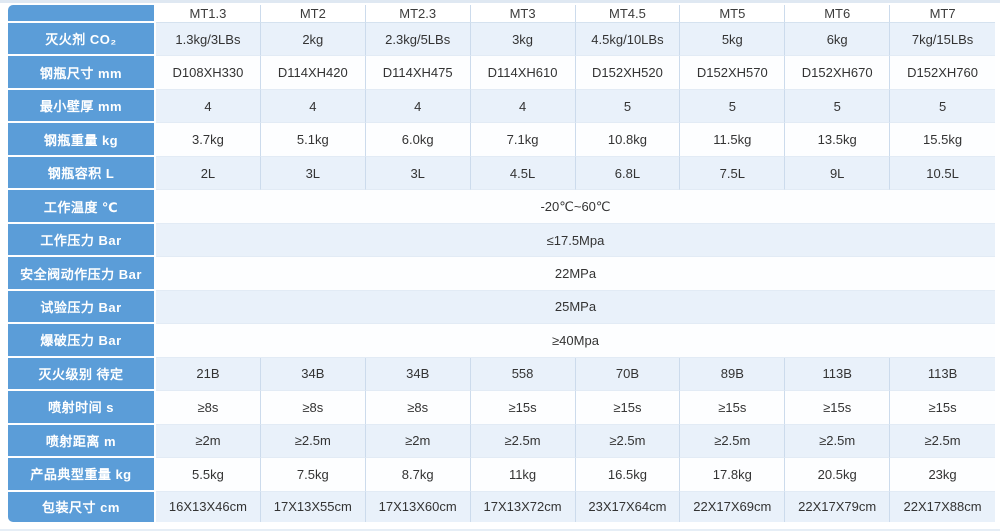 This screenshot has width=1000, height=531. What do you see at coordinates (523, 140) in the screenshot?
I see `value-cell: 7.1kg` at bounding box center [523, 140].